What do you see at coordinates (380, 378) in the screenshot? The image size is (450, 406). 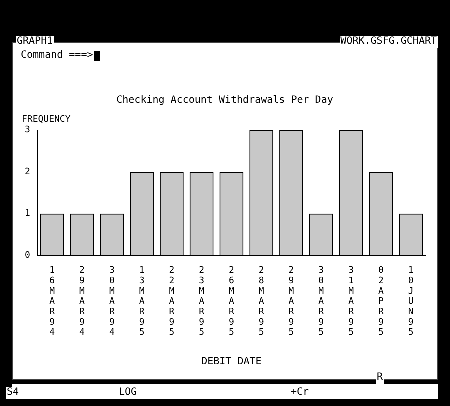 I see `text: R` at bounding box center [380, 378].